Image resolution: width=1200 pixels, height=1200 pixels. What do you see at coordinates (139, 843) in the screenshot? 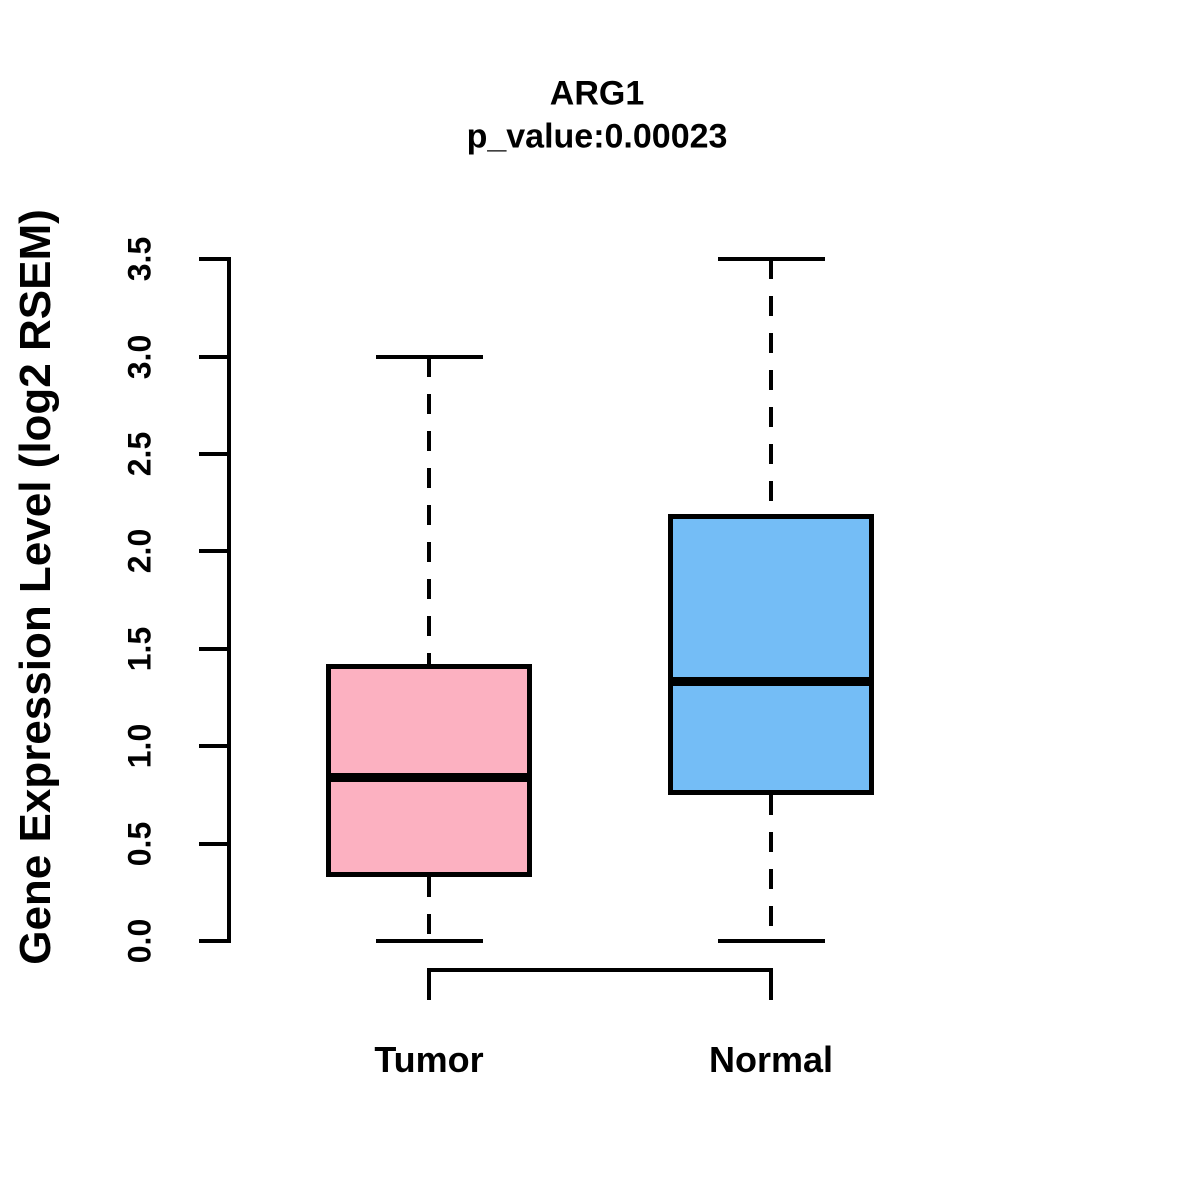
I see `y-axis-tick-label: 0.5` at bounding box center [139, 843].